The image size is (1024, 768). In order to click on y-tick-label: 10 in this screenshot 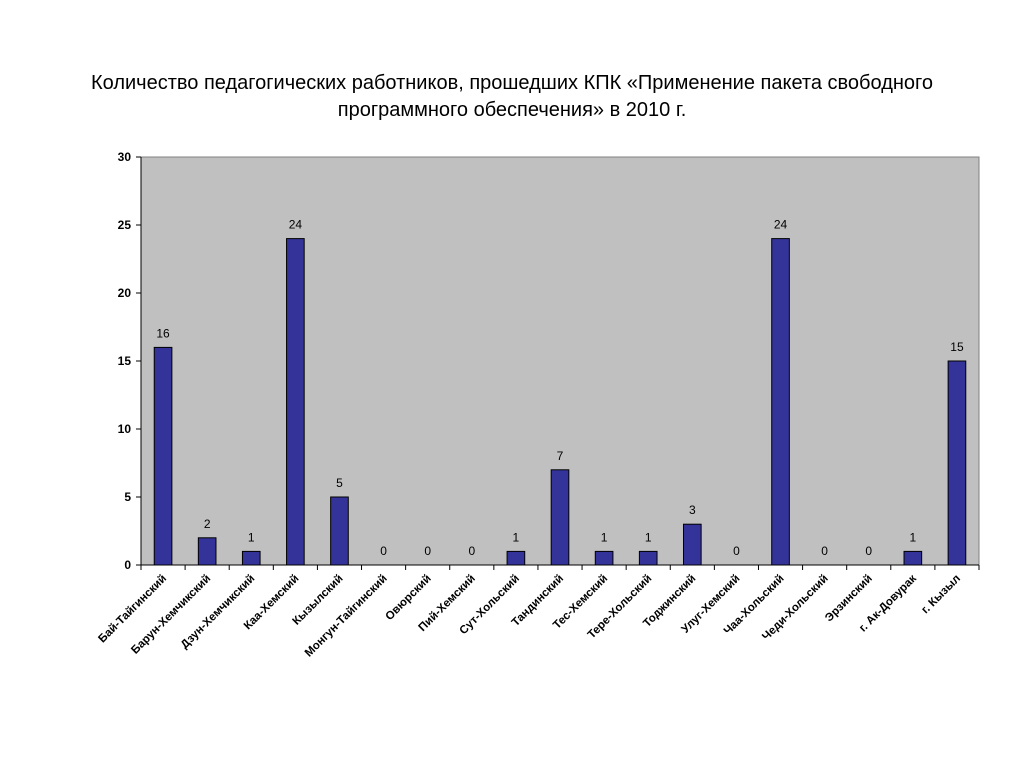, I will do `click(125, 429)`.